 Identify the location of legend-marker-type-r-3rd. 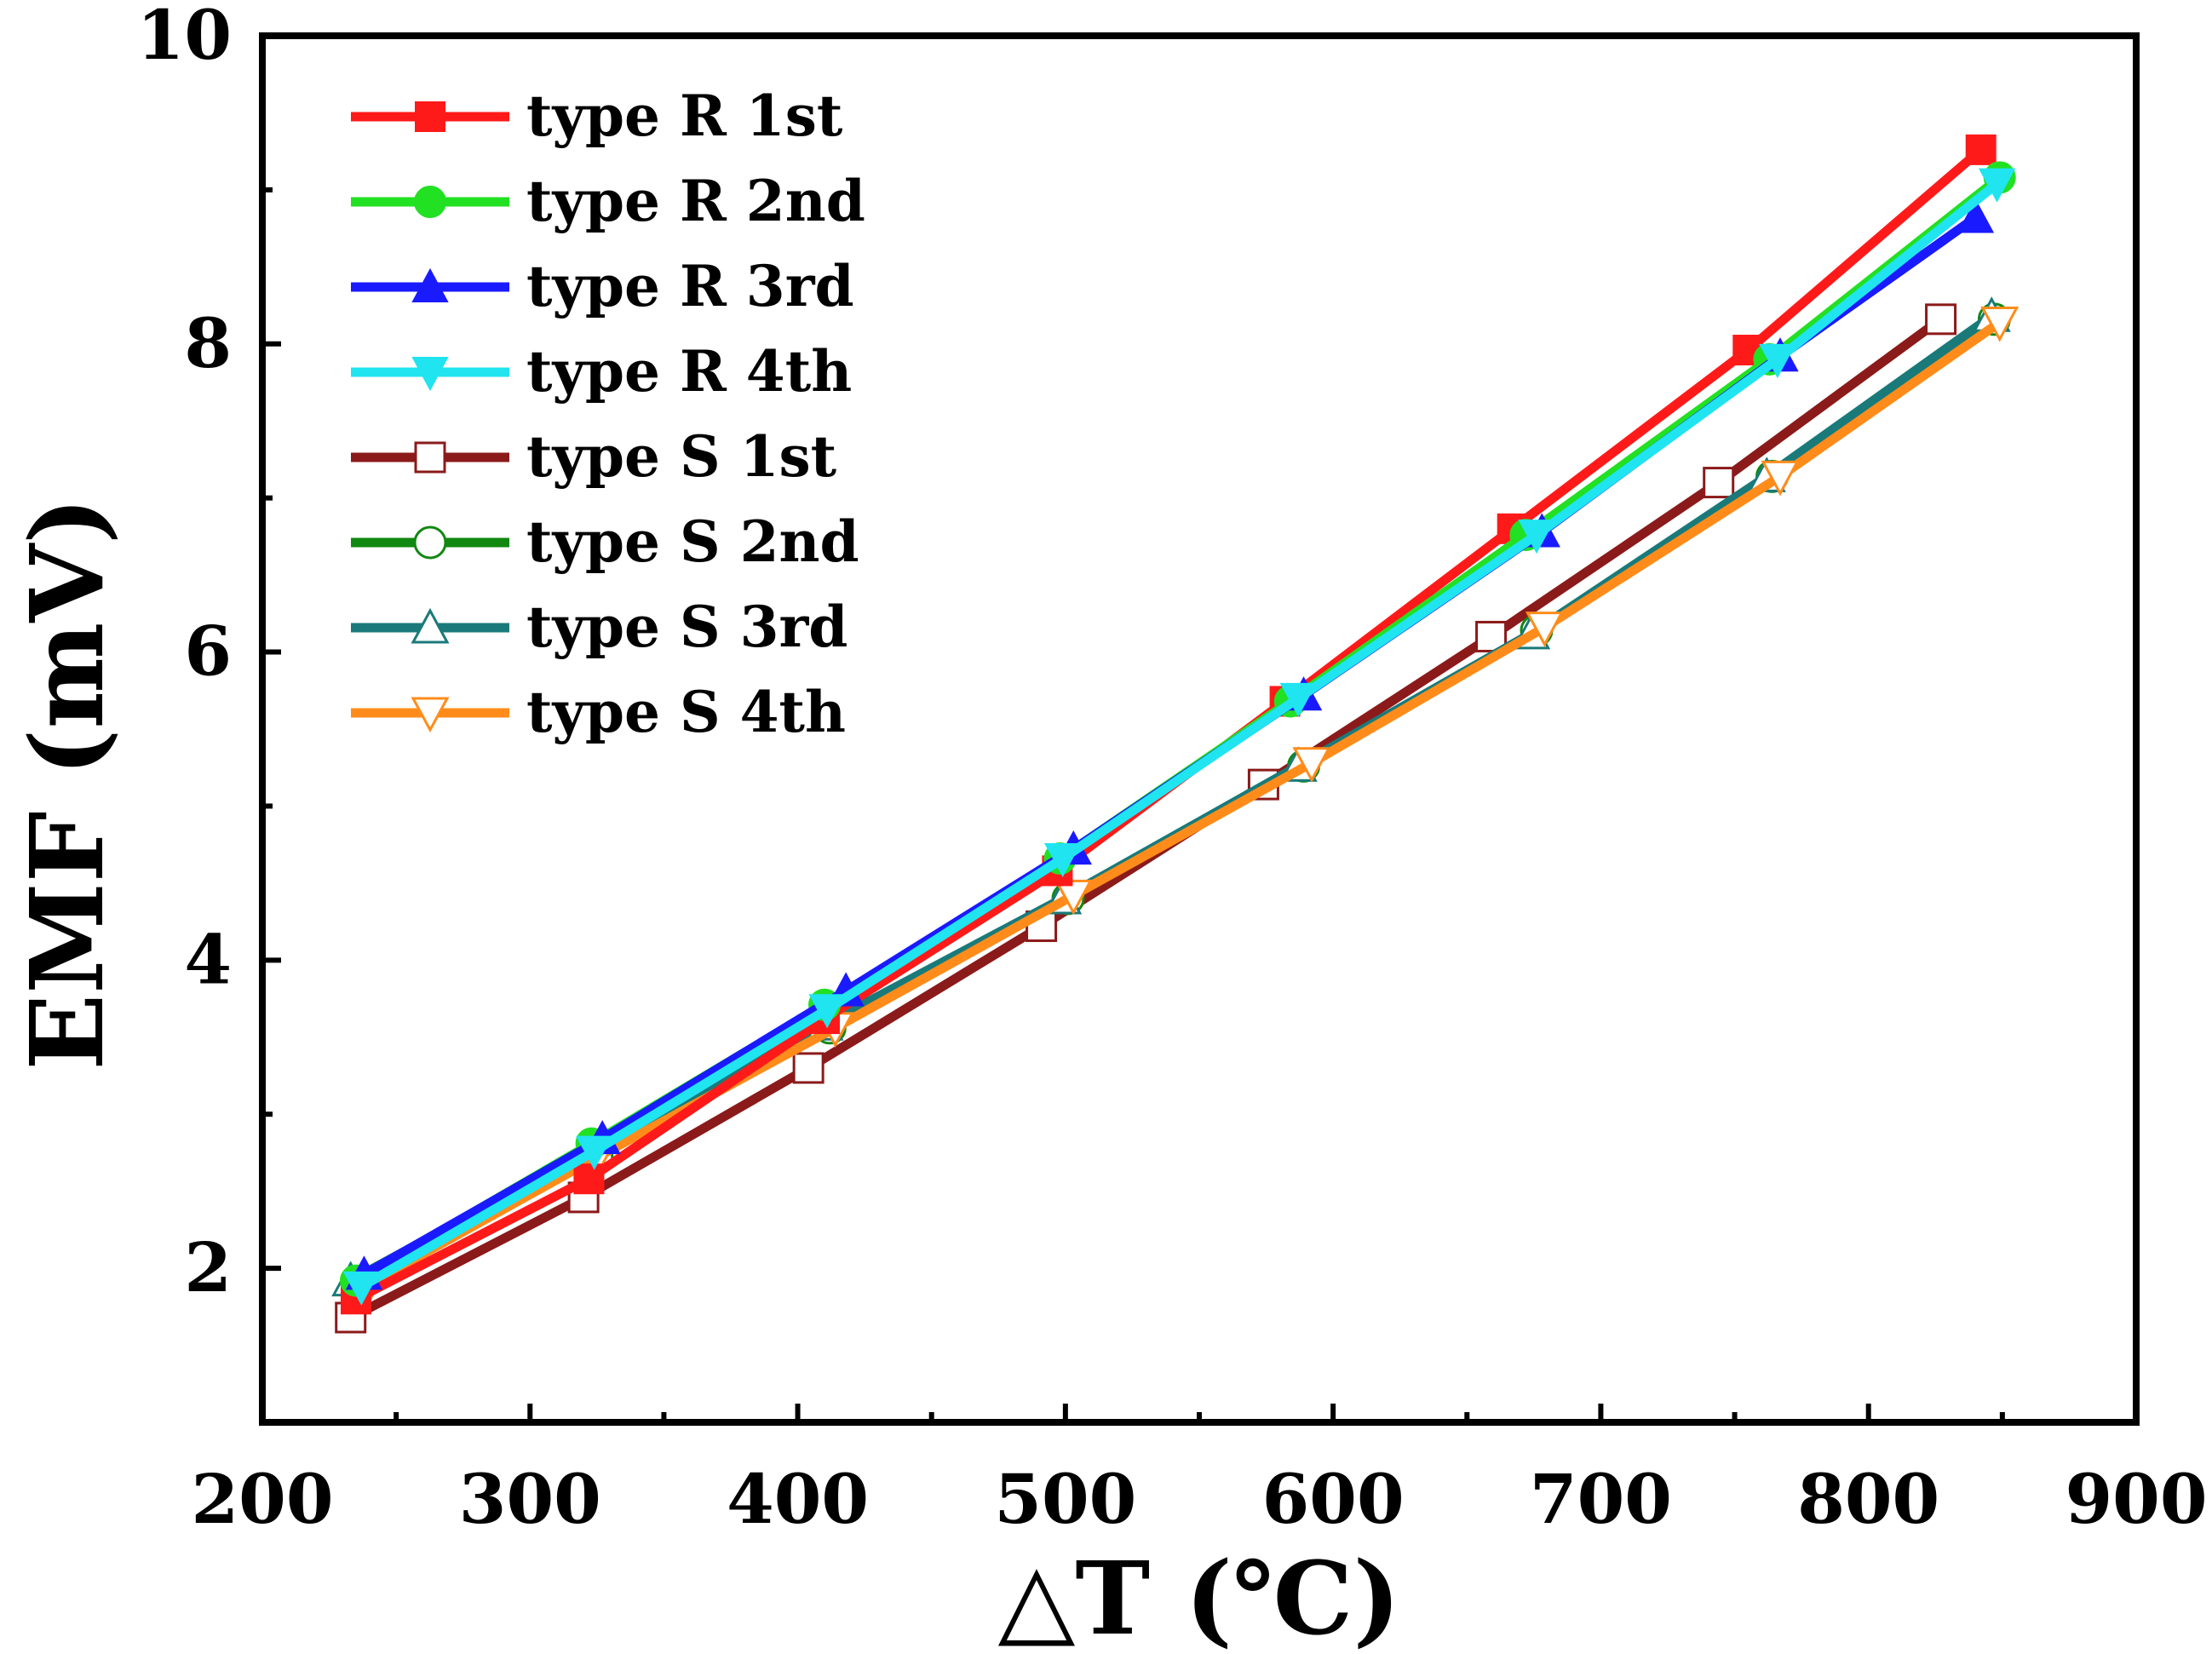
(430, 284).